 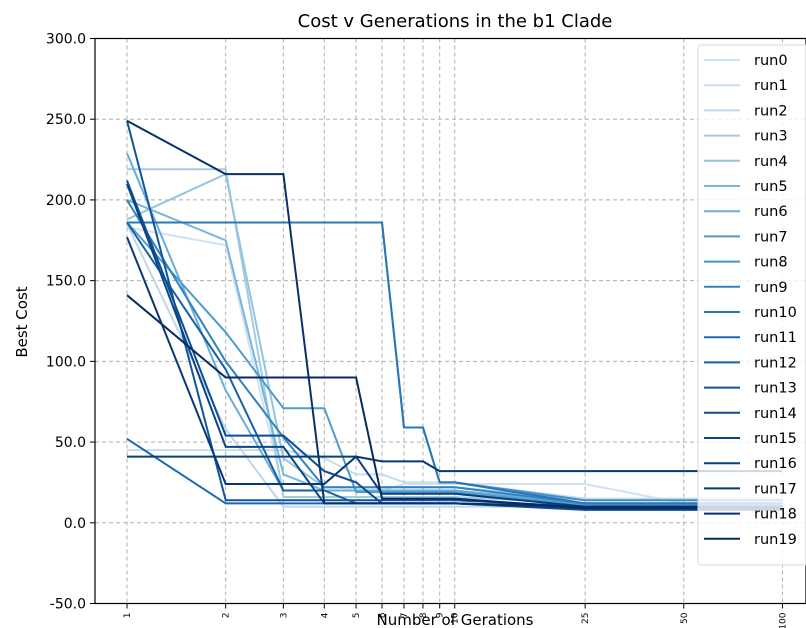 What do you see at coordinates (775, 464) in the screenshot?
I see `legend-label-run16: run16` at bounding box center [775, 464].